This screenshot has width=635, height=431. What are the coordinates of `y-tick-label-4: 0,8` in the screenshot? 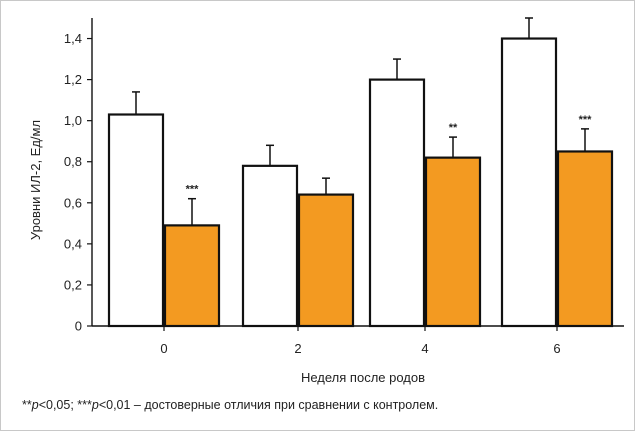 It's located at (73, 161).